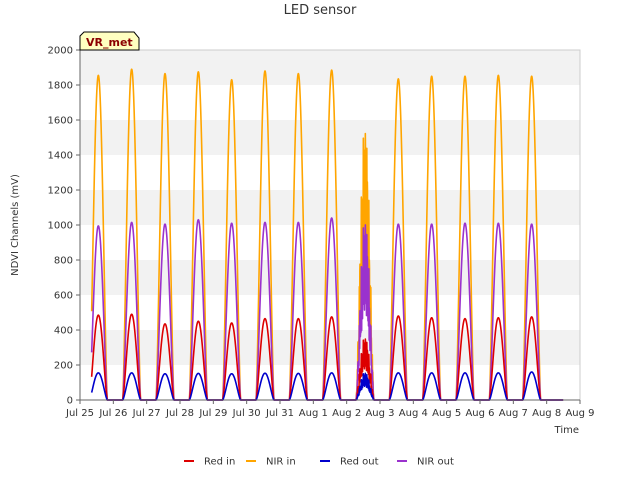  What do you see at coordinates (212, 413) in the screenshot?
I see `x-tick-label: Jul 29` at bounding box center [212, 413].